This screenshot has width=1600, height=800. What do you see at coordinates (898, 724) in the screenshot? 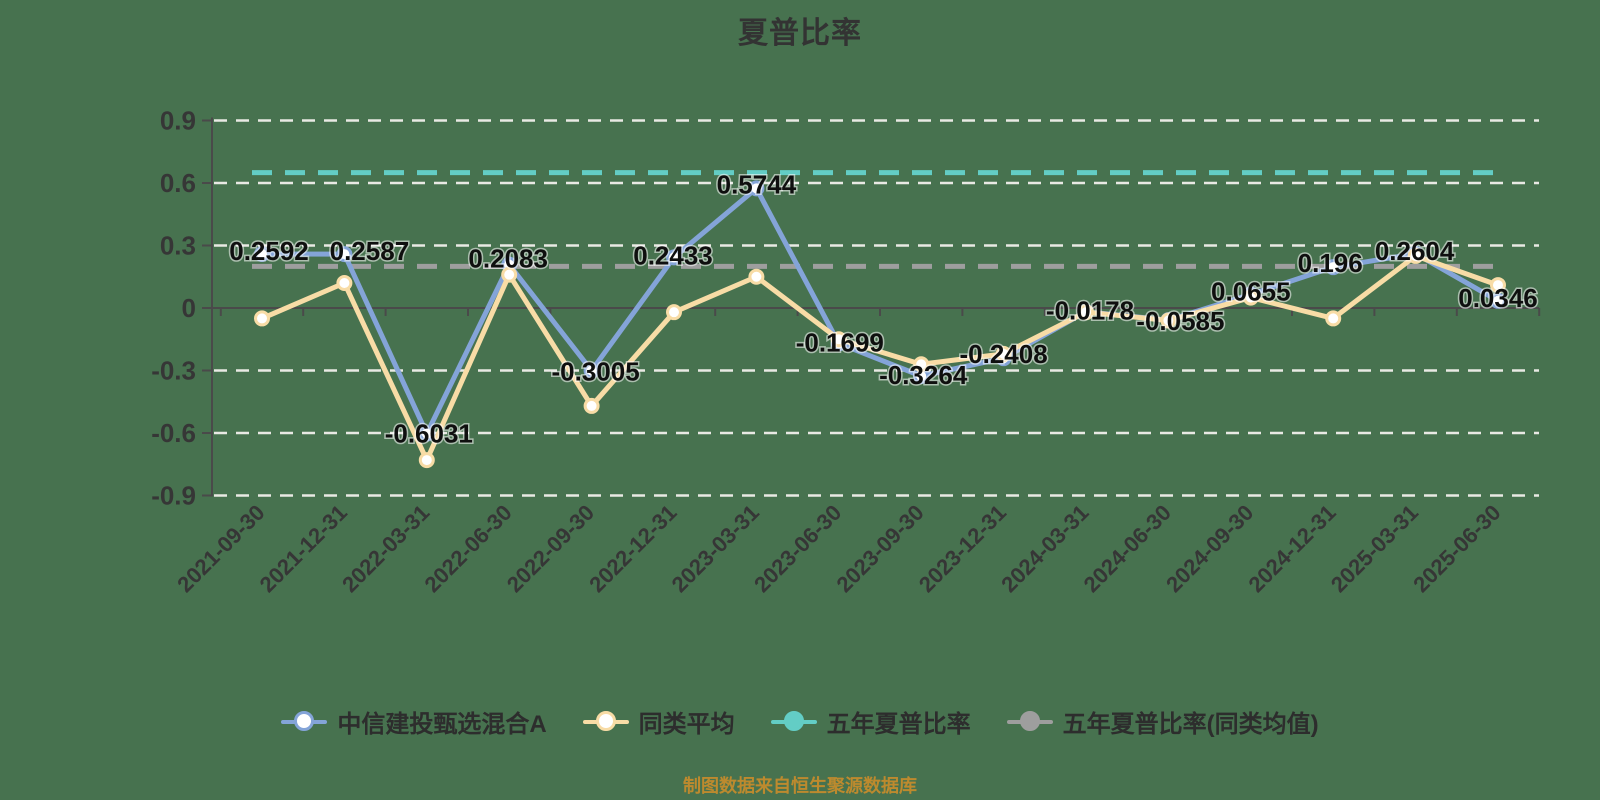
I see `legend-label: 五年夏普比率` at bounding box center [898, 724].